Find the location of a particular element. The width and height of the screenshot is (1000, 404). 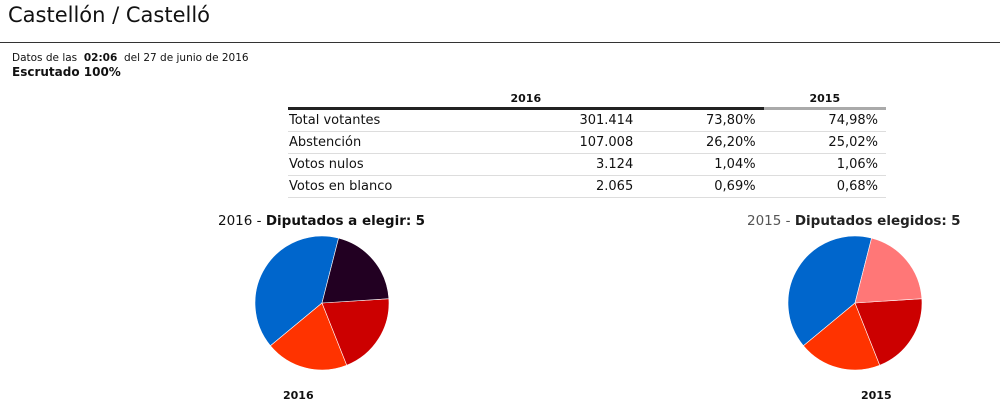

row-percent-2015: 1,06% is located at coordinates (824, 164).